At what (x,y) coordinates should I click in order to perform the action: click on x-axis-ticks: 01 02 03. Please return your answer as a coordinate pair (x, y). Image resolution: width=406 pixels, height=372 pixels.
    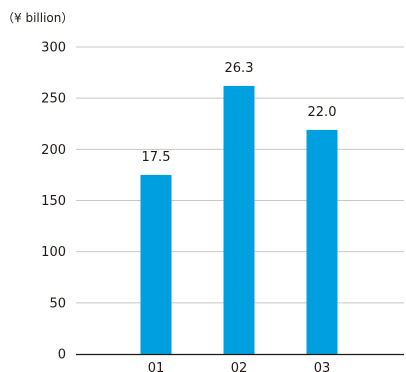
    Looking at the image, I should click on (239, 366).